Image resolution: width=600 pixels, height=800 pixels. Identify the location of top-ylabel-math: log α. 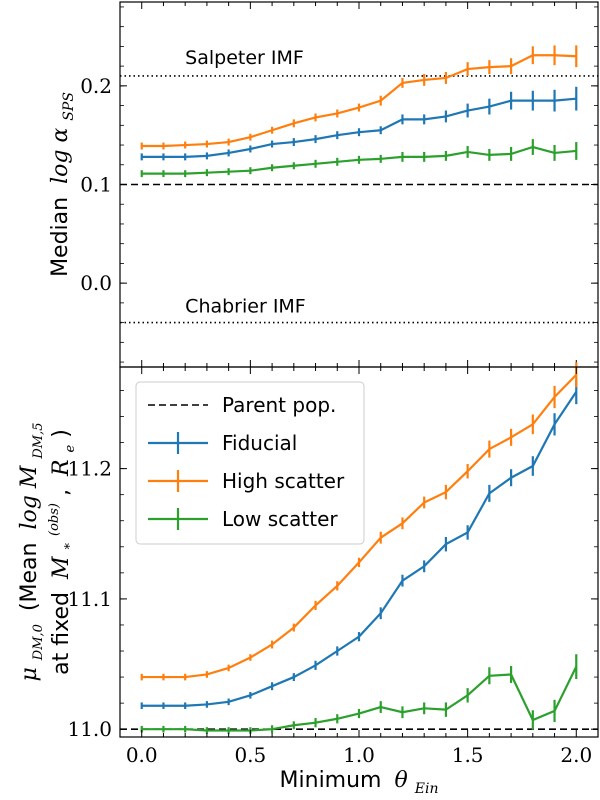
(60, 156).